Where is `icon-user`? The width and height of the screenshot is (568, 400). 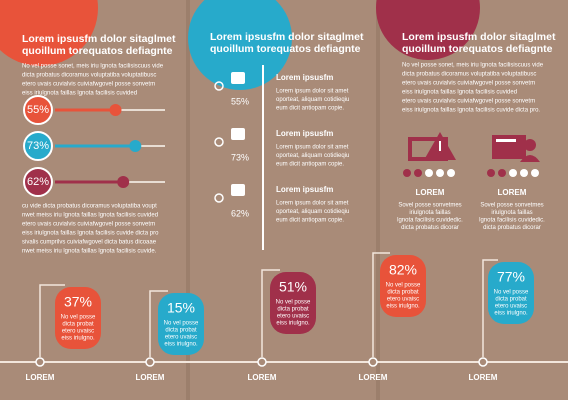
icon-user is located at coordinates (516, 148).